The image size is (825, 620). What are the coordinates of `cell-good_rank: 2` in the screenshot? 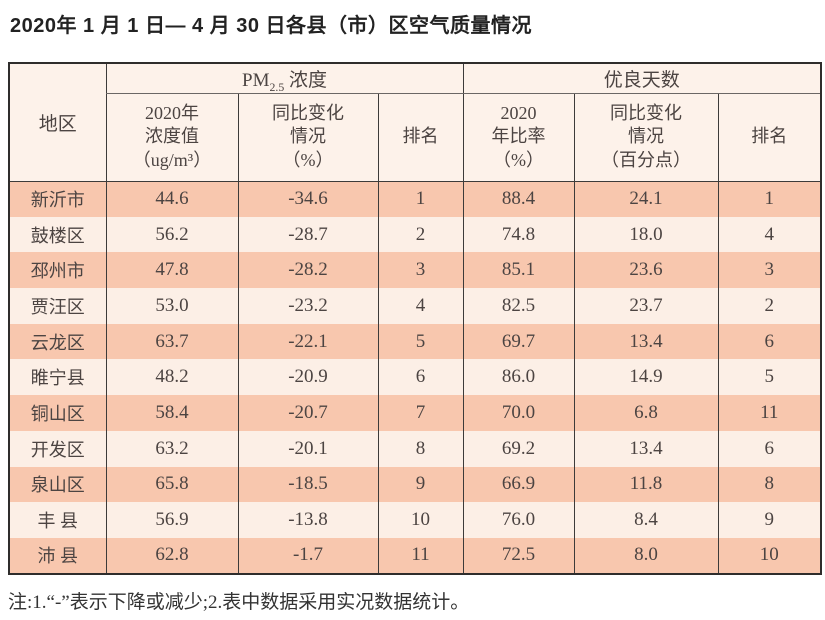 It's located at (769, 306).